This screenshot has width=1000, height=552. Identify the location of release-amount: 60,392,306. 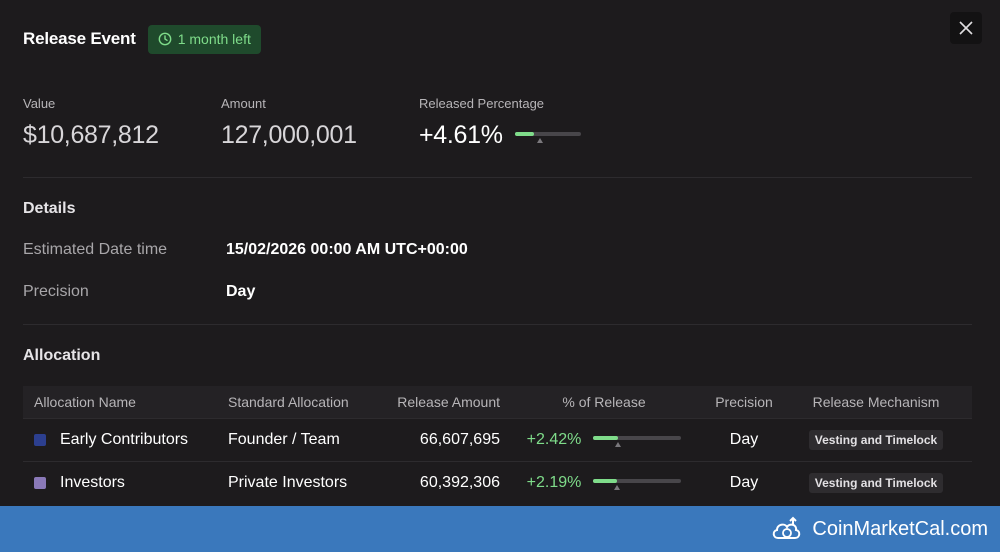
(459, 482).